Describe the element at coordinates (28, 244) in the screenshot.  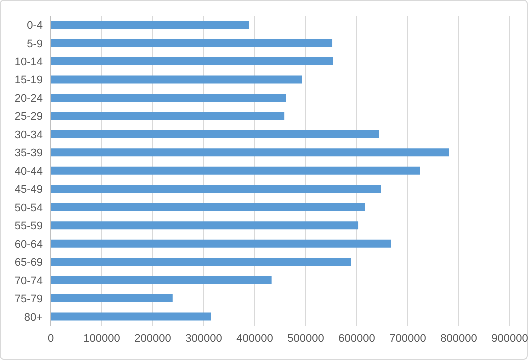
I see `y-tick-label: 60-64` at that location.